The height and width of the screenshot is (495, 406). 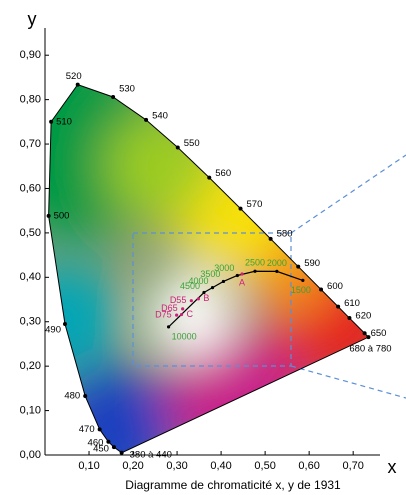 What do you see at coordinates (30, 144) in the screenshot?
I see `y-tick-label: 0,70` at bounding box center [30, 144].